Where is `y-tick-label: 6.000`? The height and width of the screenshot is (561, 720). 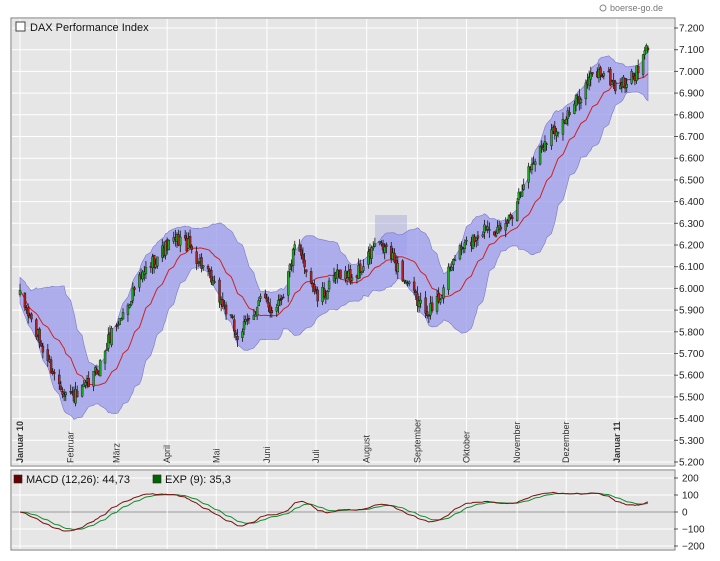
y-tick-label: 6.000 is located at coordinates (691, 289).